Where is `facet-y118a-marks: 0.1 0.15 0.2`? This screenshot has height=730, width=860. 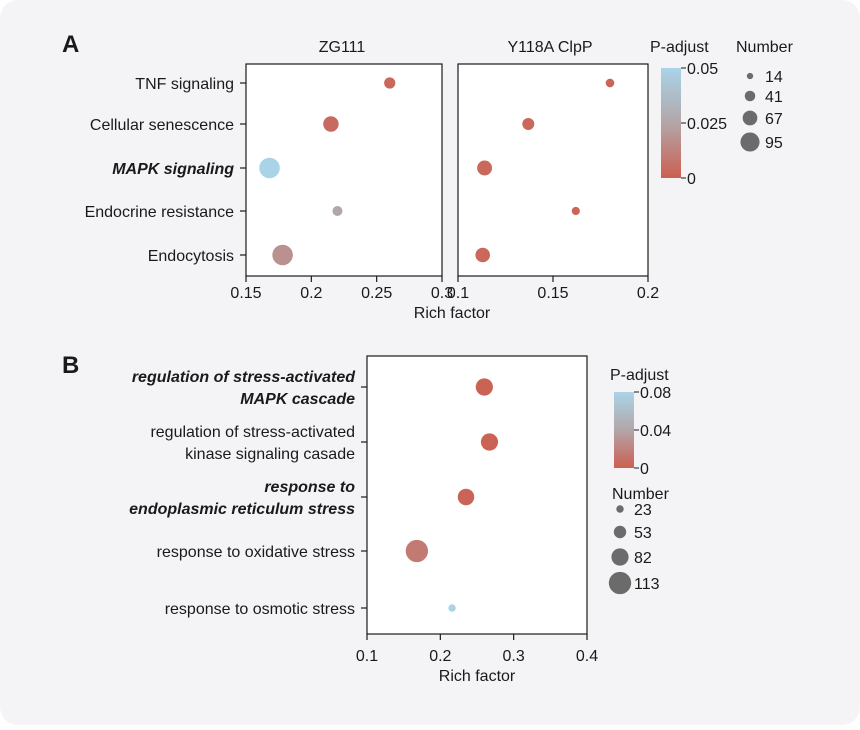
facet-y118a-marks: 0.1 0.15 0.2 is located at coordinates (553, 190).